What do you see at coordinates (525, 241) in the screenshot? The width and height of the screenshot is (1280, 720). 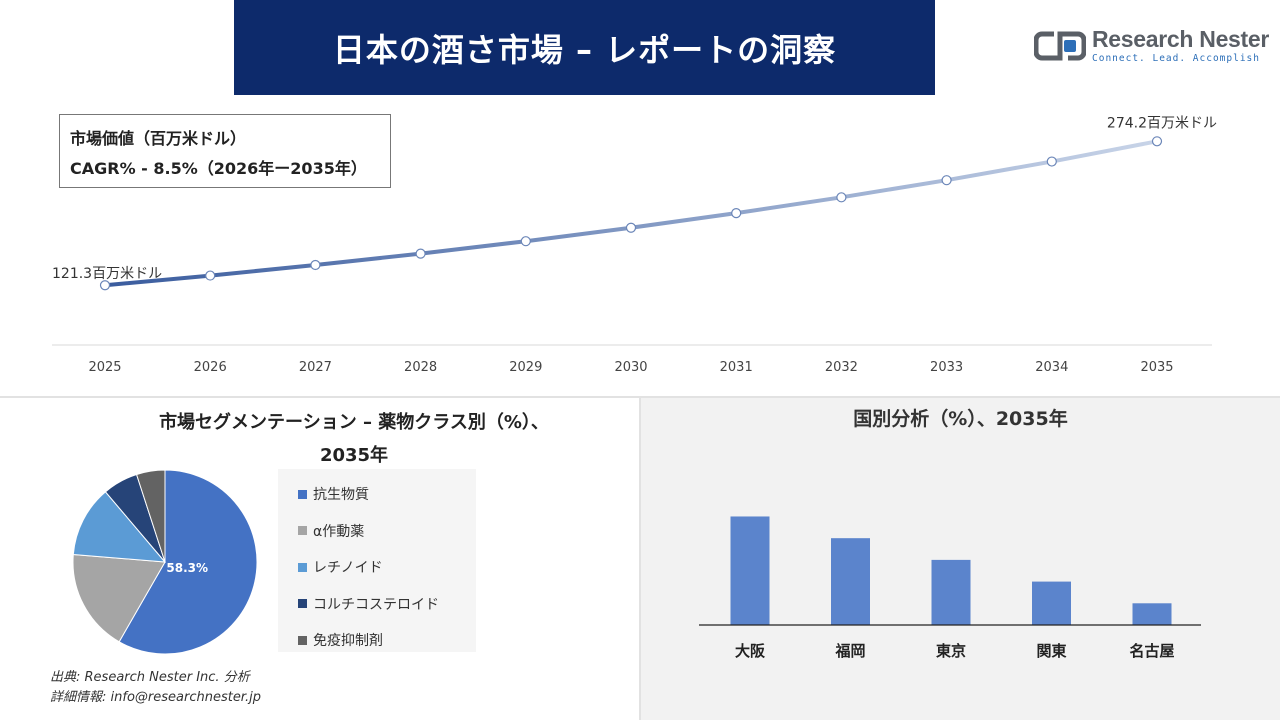 I see `line-point-2029` at bounding box center [525, 241].